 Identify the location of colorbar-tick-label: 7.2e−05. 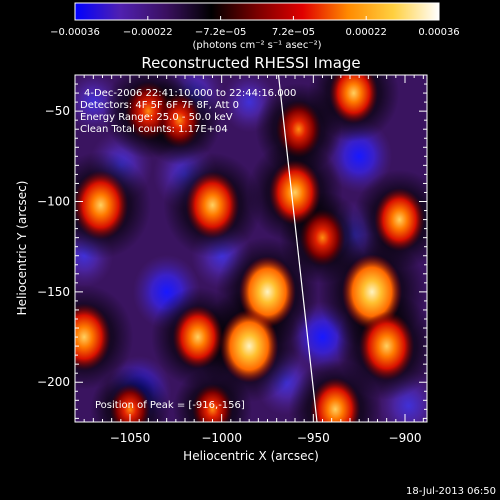
(293, 32).